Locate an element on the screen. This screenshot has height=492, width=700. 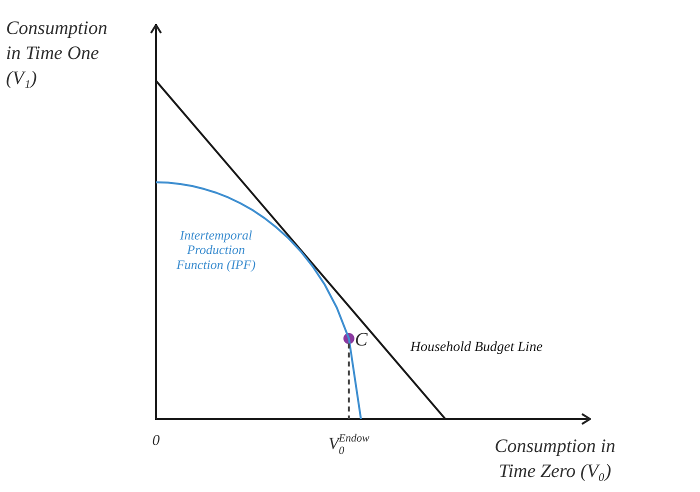
y-axis-title: Consumption in Time One (V₁) is located at coordinates (57, 54).